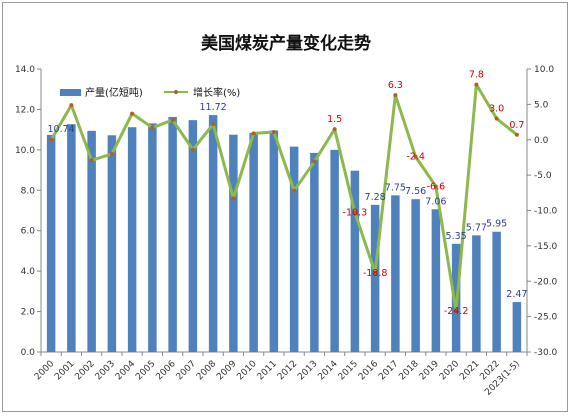  I want to click on growth-rate-data-label: 3.0, so click(496, 109).